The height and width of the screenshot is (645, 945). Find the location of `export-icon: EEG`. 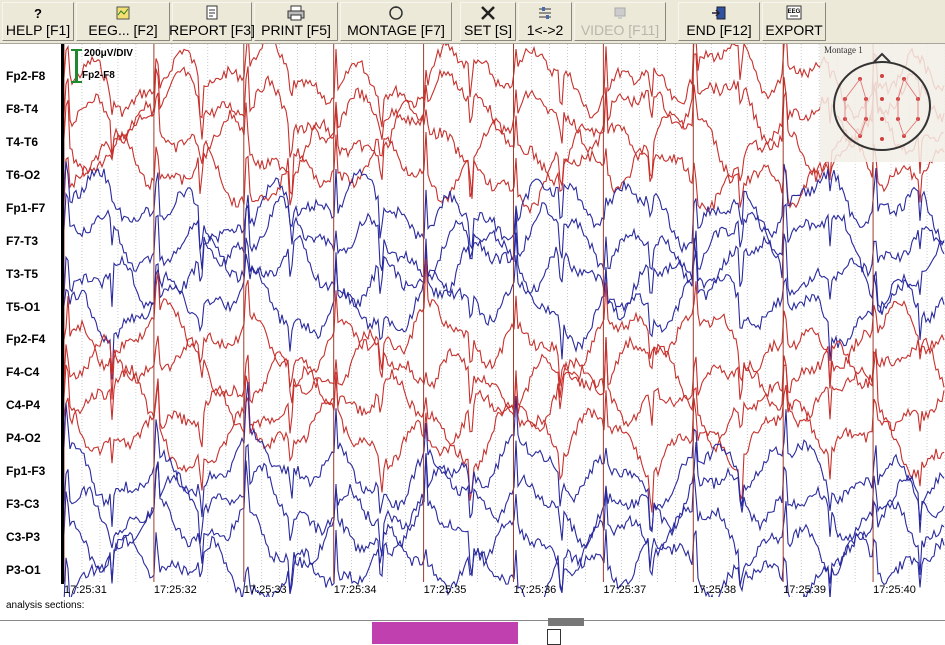

export-icon: EEG is located at coordinates (794, 13).